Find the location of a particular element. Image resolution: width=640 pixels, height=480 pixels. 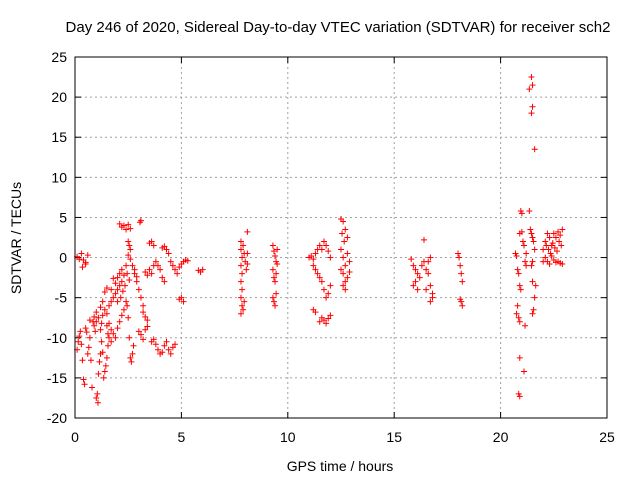

y-tick-label: 15 is located at coordinates (59, 137).